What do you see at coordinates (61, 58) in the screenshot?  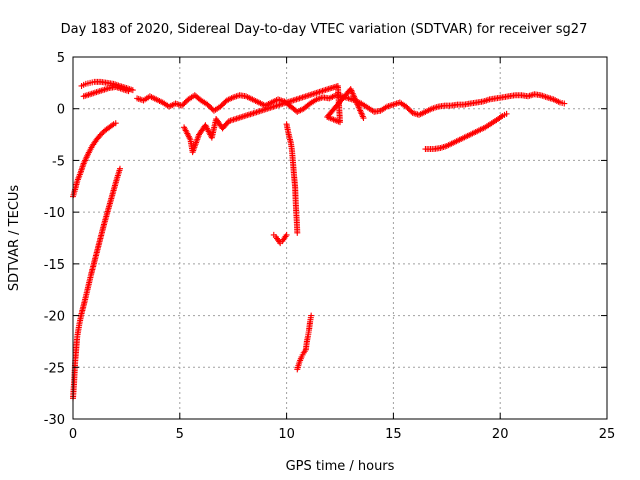 I see `y-tick-label: 5` at bounding box center [61, 58].